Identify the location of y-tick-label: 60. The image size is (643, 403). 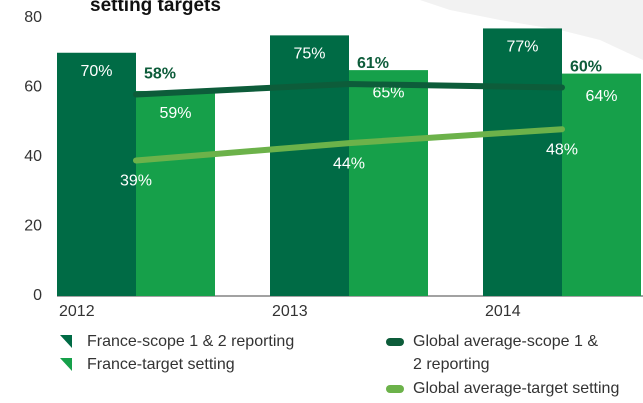
(33, 87).